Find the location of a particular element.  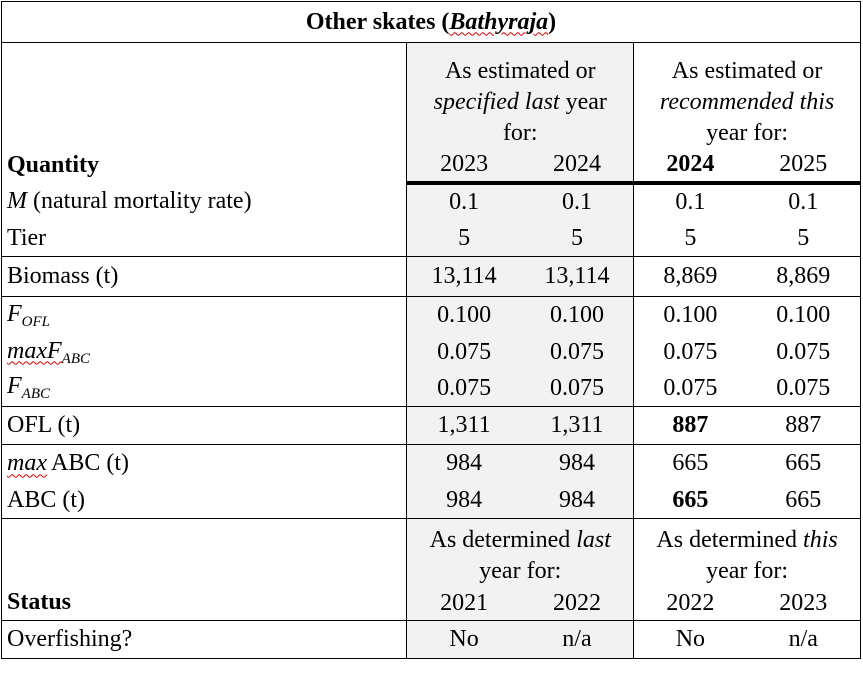

table-row: Tier 5 5 5 5 is located at coordinates (430, 238).